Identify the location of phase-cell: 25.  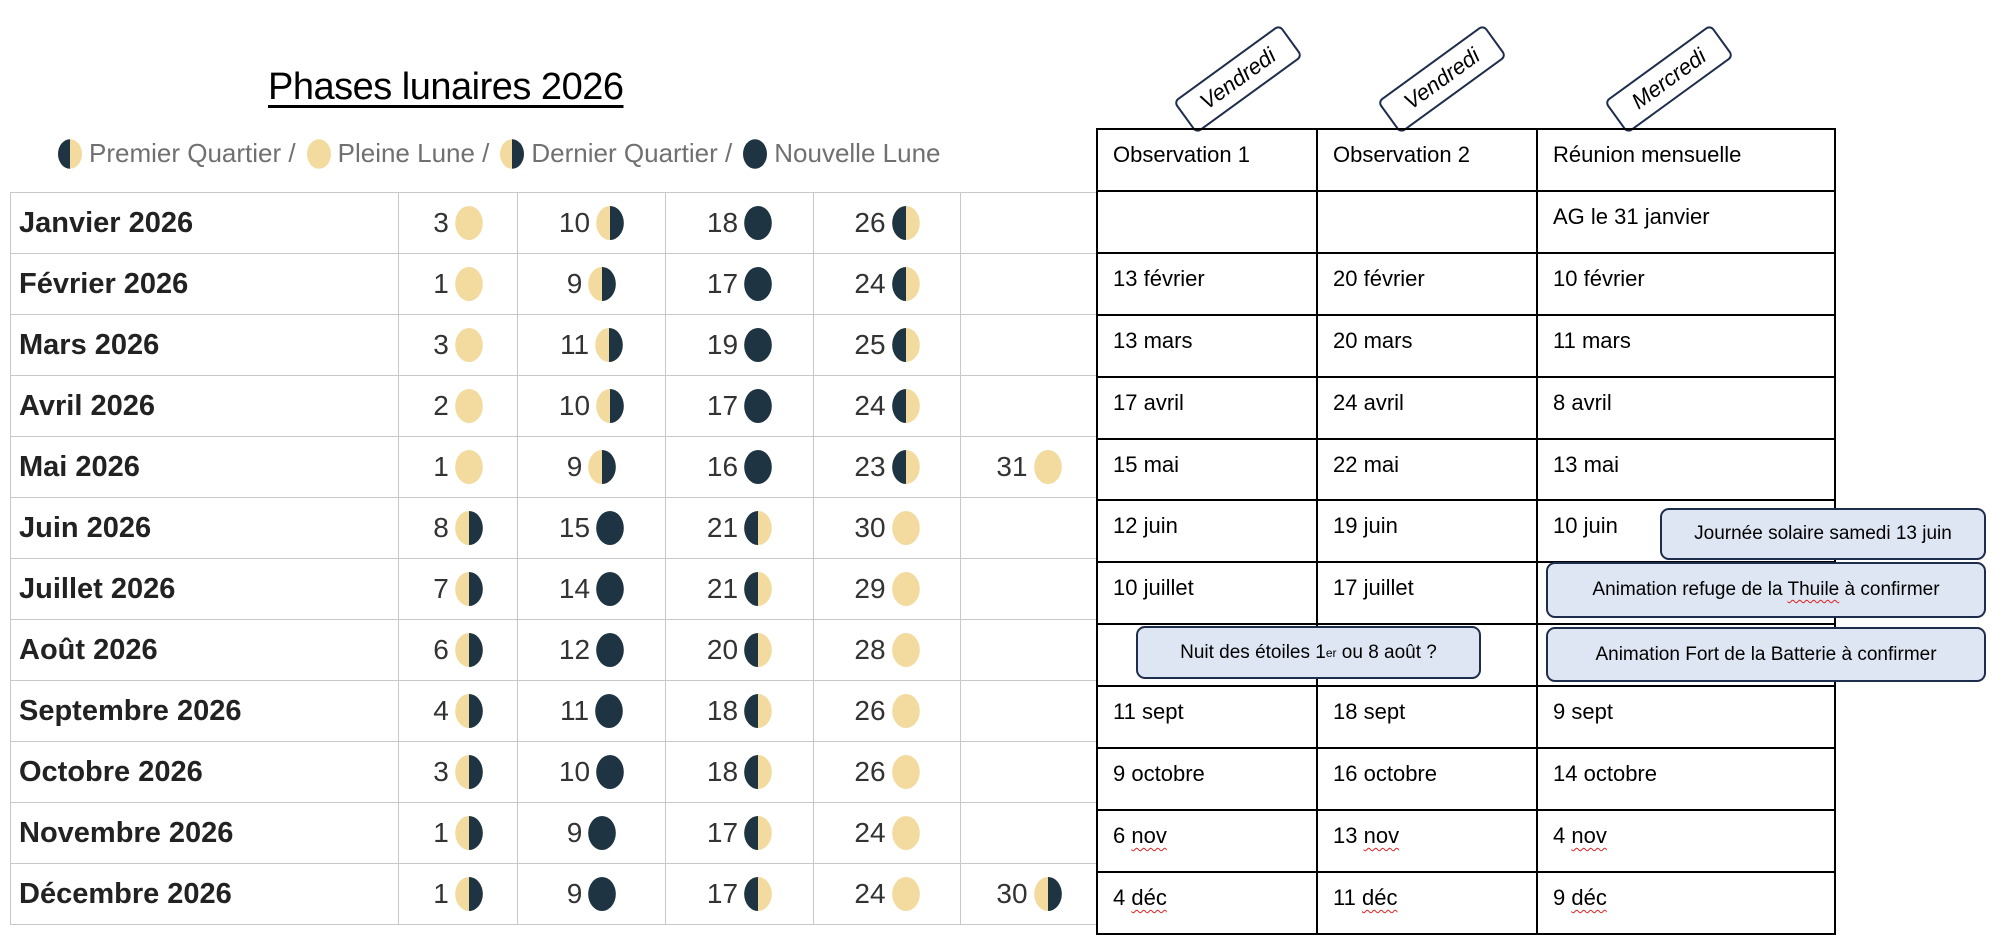
(887, 345).